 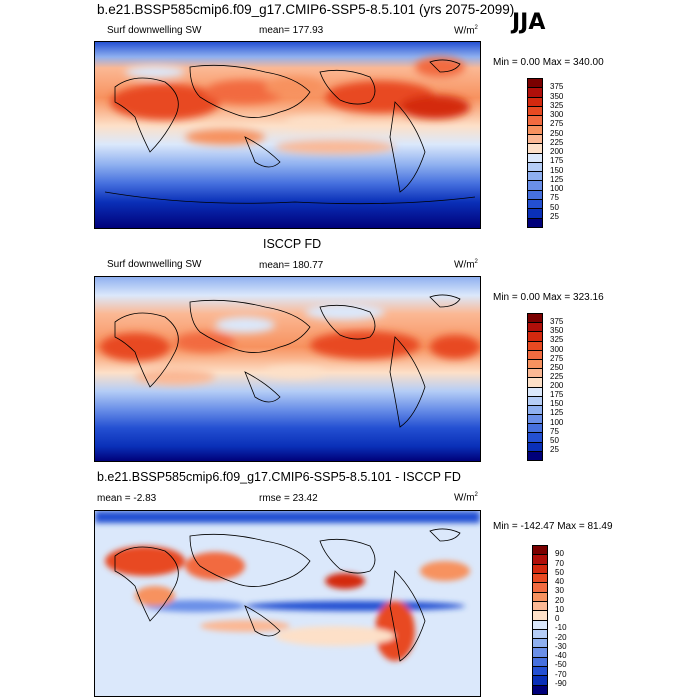 What do you see at coordinates (559, 563) in the screenshot?
I see `colorbar-tick-label: 70` at bounding box center [559, 563].